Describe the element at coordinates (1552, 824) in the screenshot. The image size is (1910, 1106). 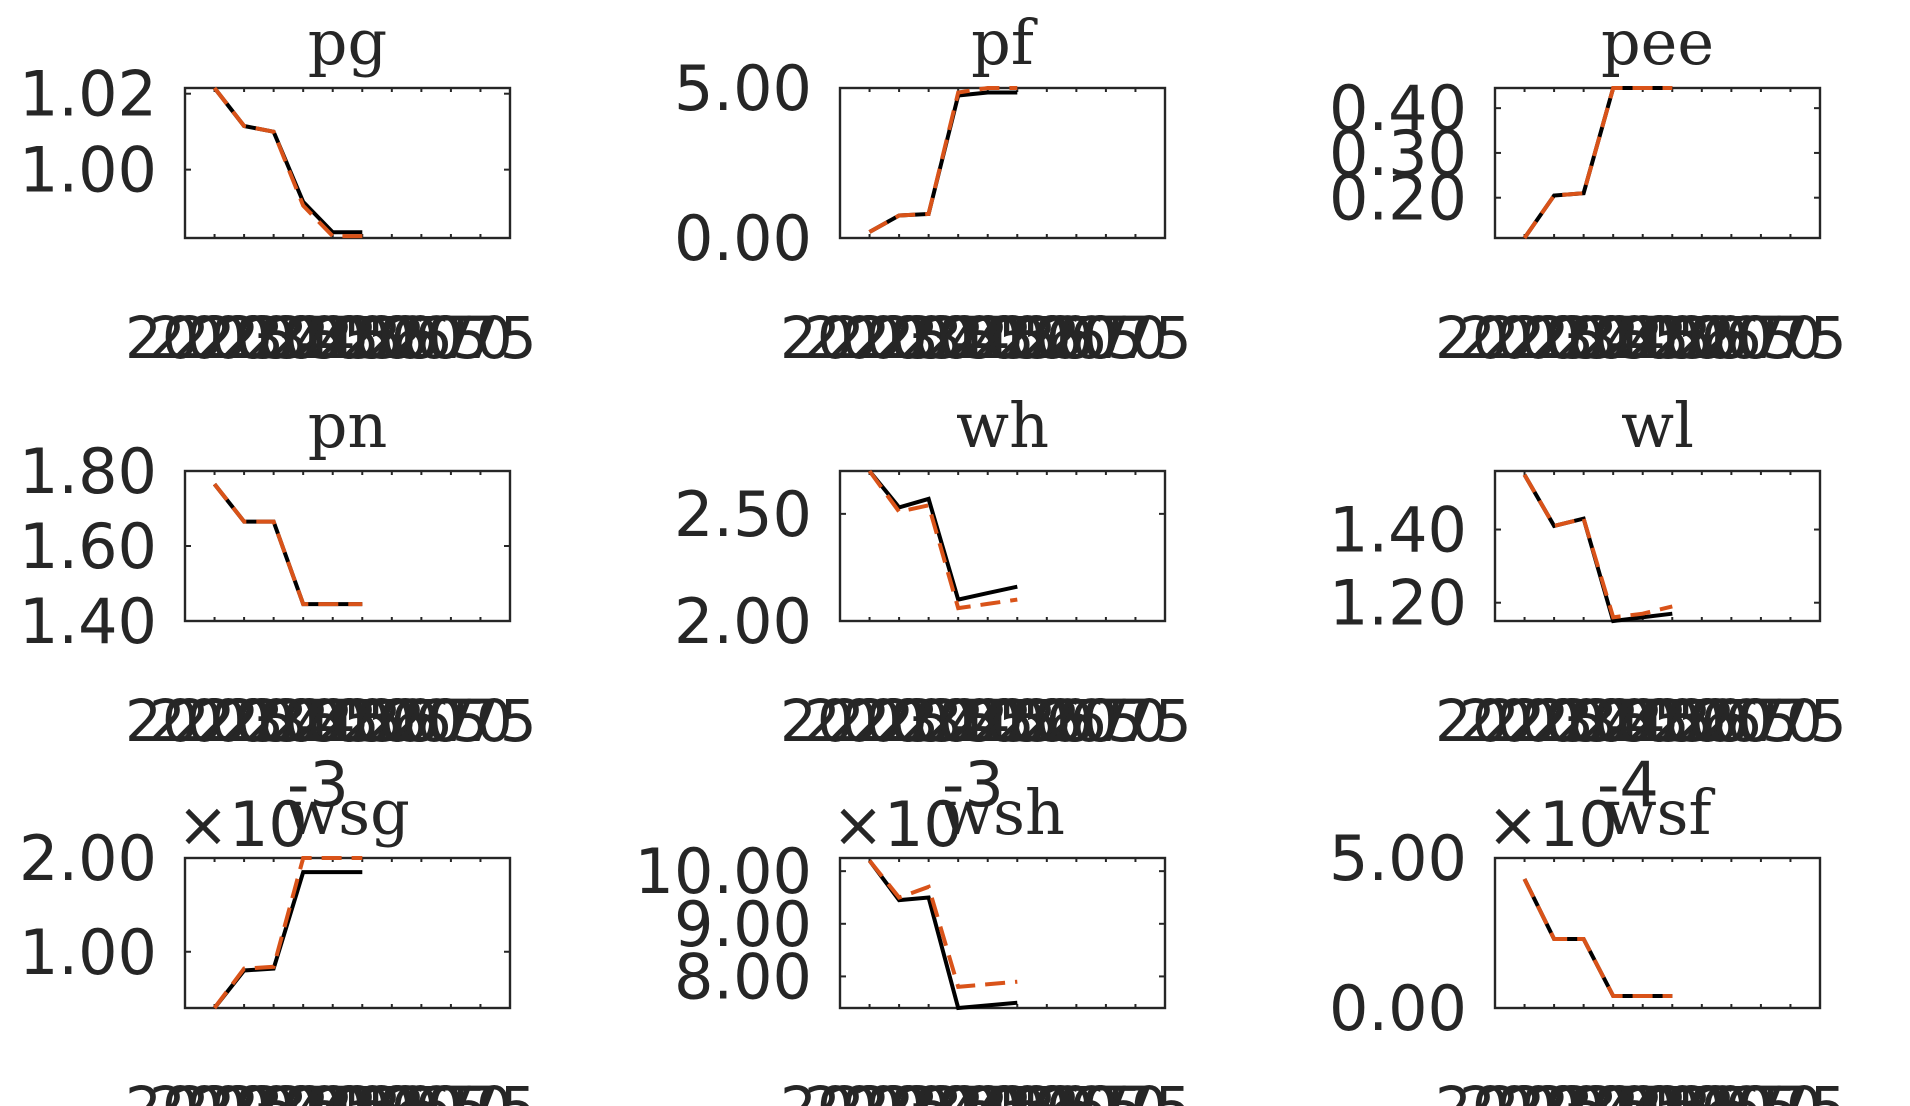
I see `axis-exponent-label: ×10` at that location.